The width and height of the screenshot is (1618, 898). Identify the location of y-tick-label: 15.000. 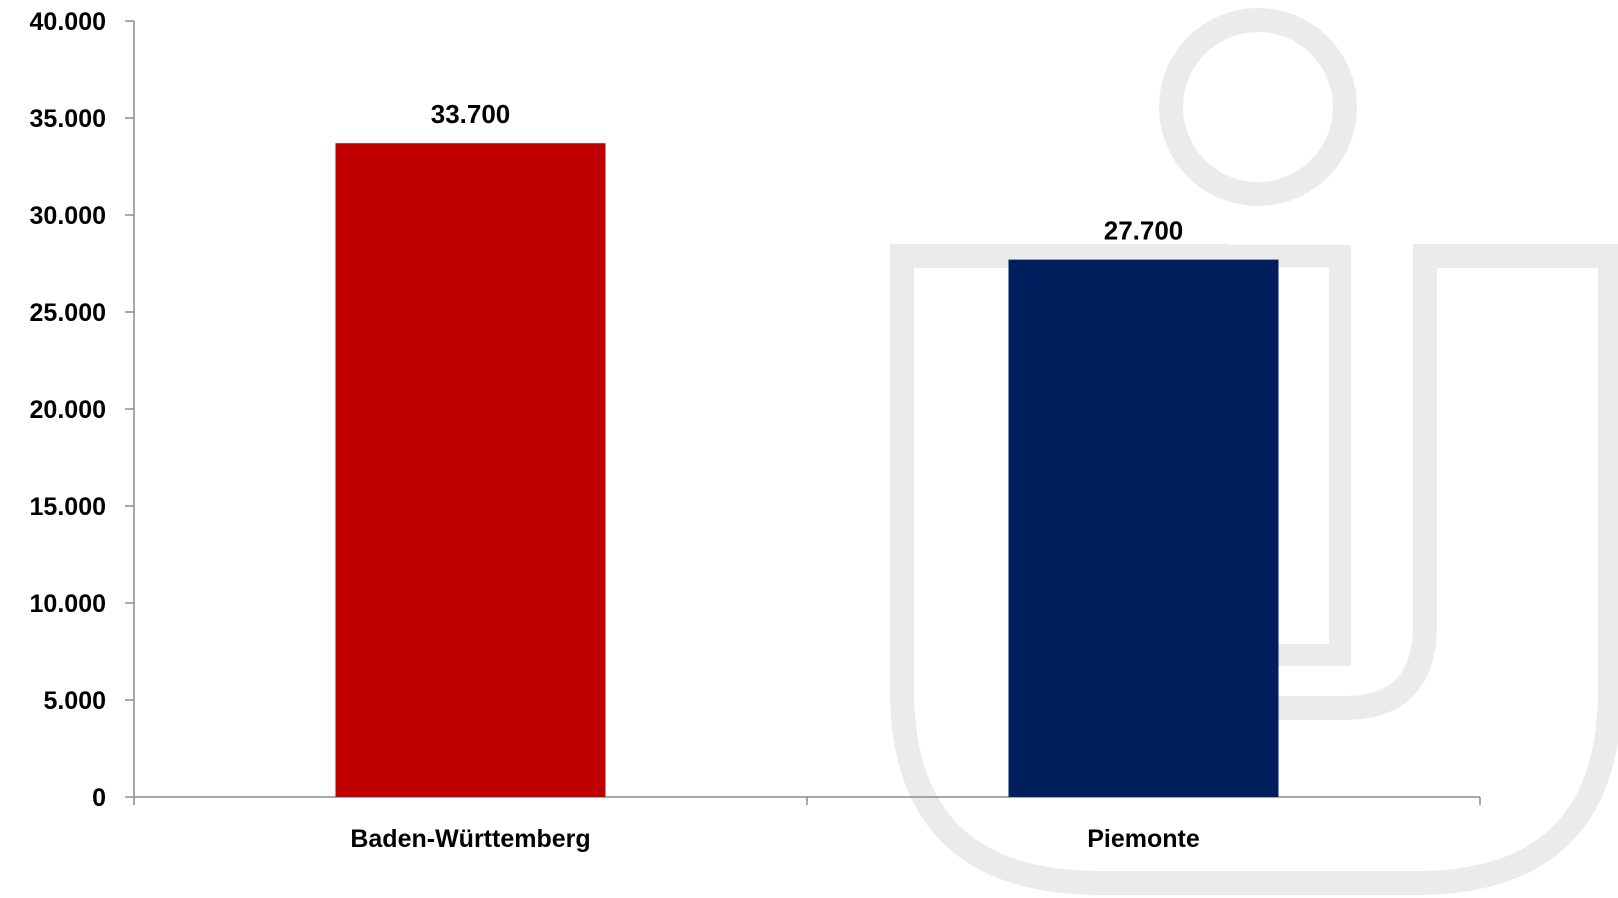
(68, 507).